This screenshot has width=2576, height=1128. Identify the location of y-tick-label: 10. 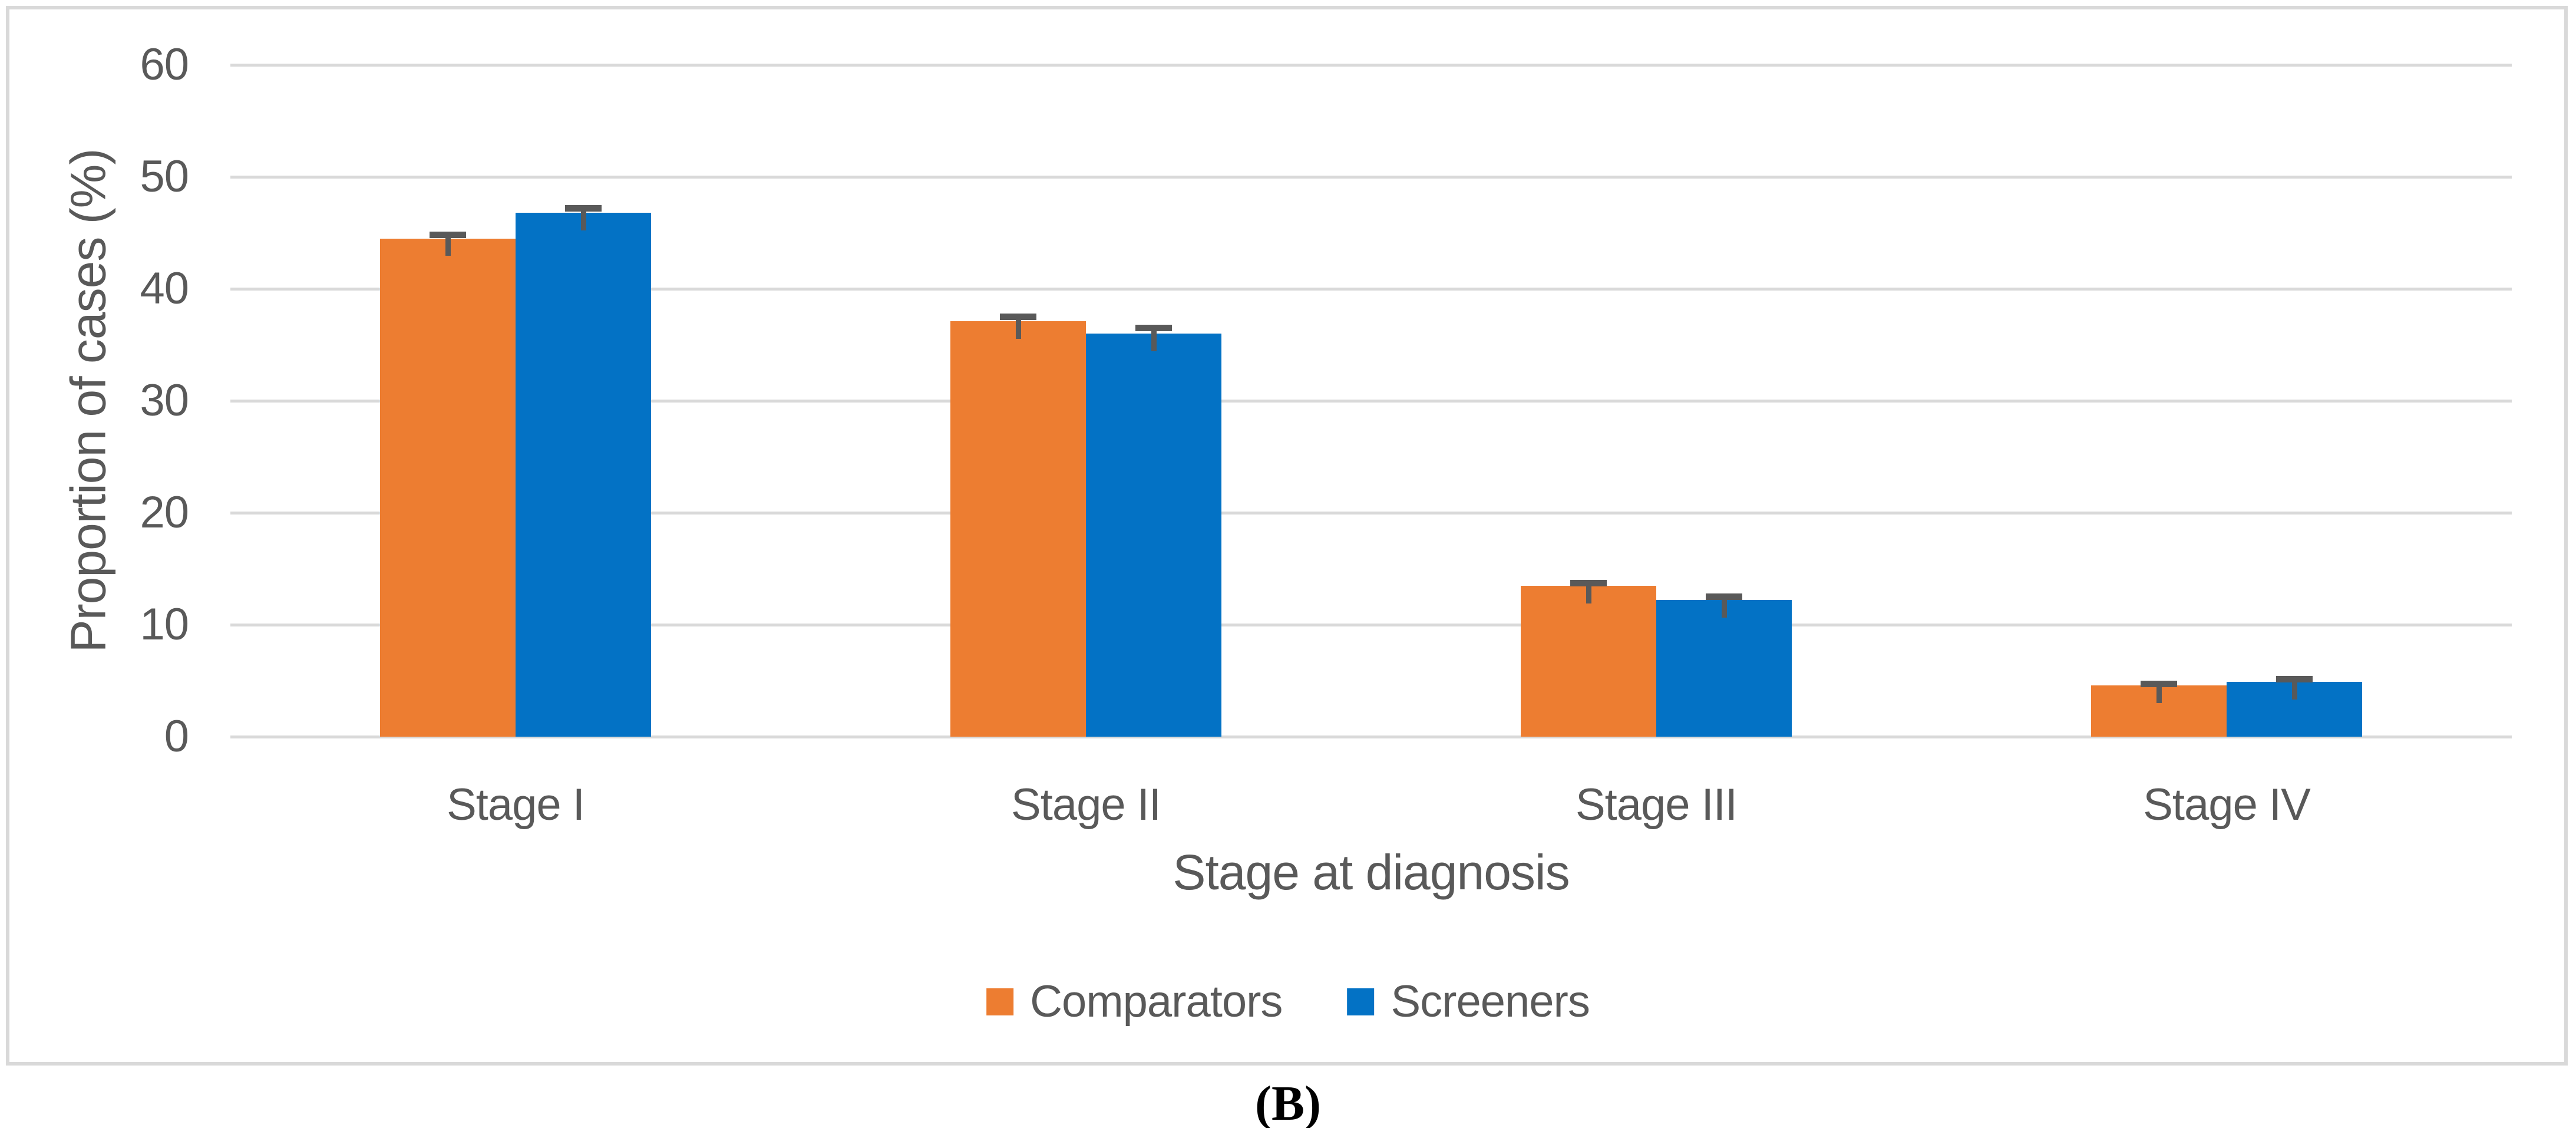
(164, 624).